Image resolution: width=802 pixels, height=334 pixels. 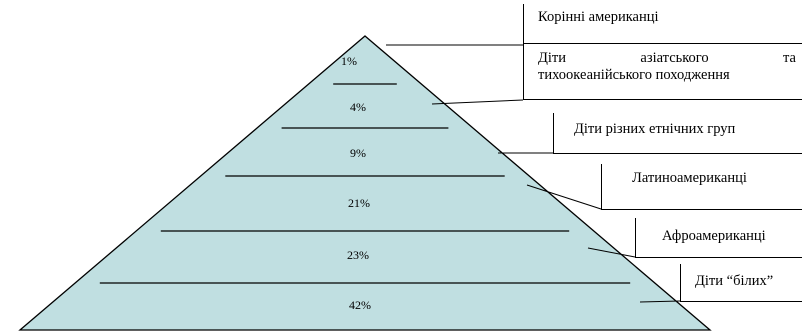 What do you see at coordinates (734, 281) in the screenshot?
I see `label-text: Діти “білих”` at bounding box center [734, 281].